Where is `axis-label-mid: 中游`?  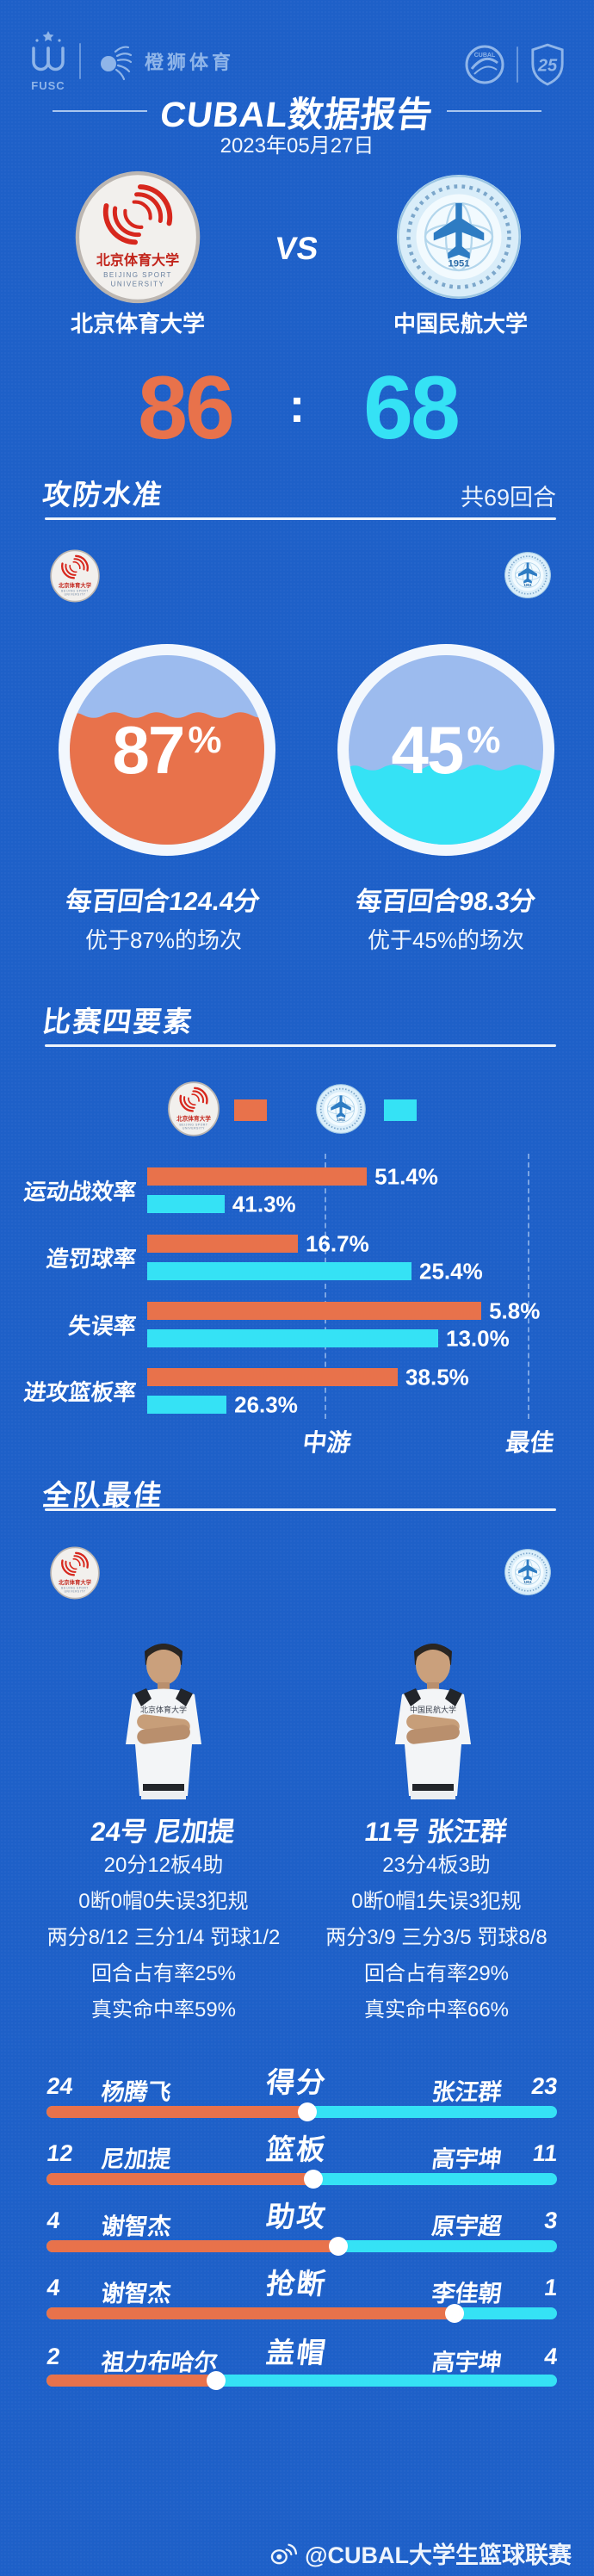
axis-label-mid: 中游 is located at coordinates (326, 1442).